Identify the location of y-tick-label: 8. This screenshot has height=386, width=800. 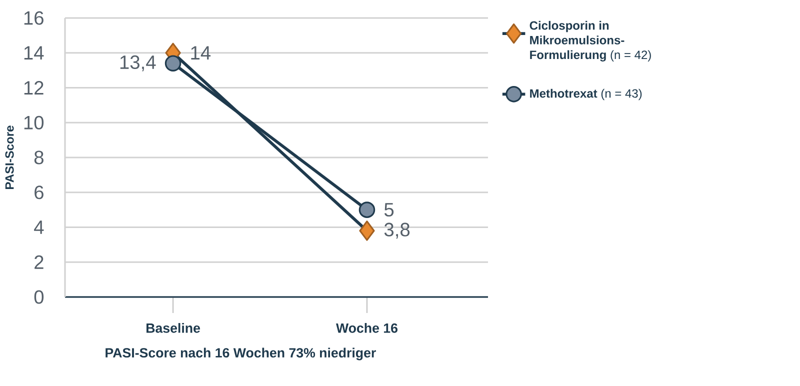
(39, 157).